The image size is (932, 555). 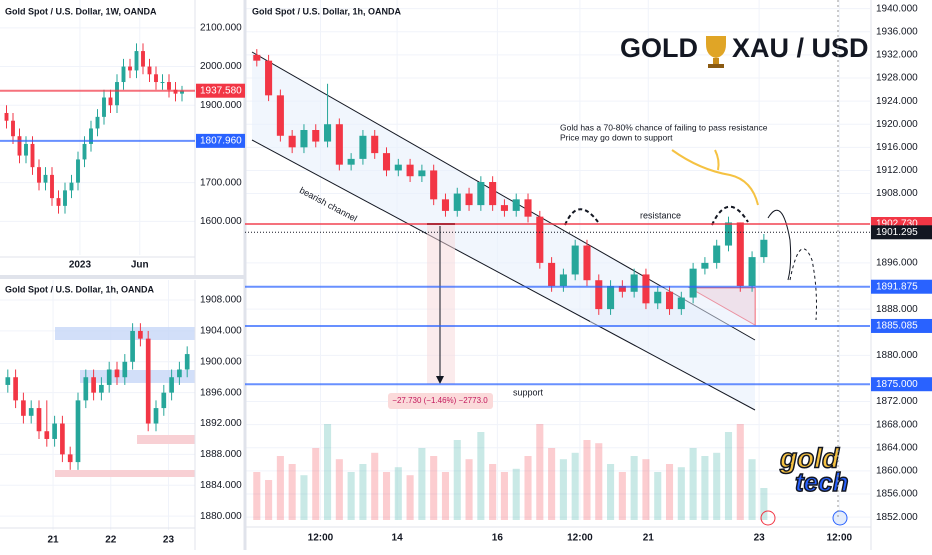 I want to click on y-tick-label: 1932.000, so click(x=897, y=55).